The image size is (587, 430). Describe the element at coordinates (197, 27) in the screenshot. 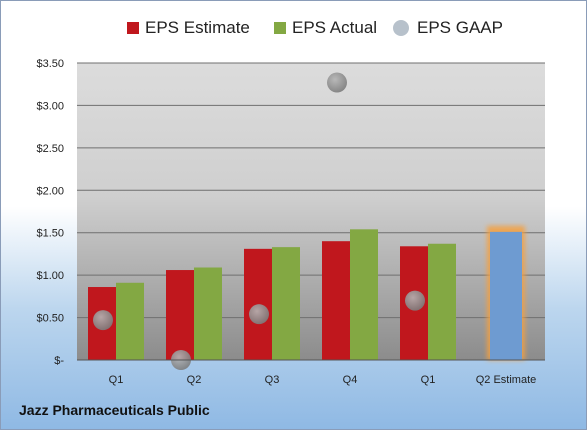

I see `legend-label-eps-estimate: EPS Estimate` at that location.